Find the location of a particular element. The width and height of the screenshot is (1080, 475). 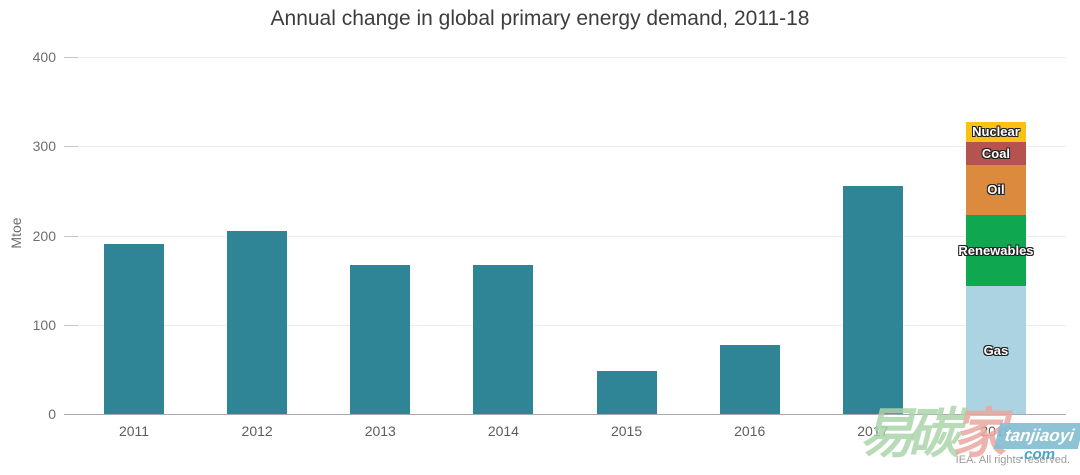

watermark-cjk-char-tan: 碳 is located at coordinates (933, 434).